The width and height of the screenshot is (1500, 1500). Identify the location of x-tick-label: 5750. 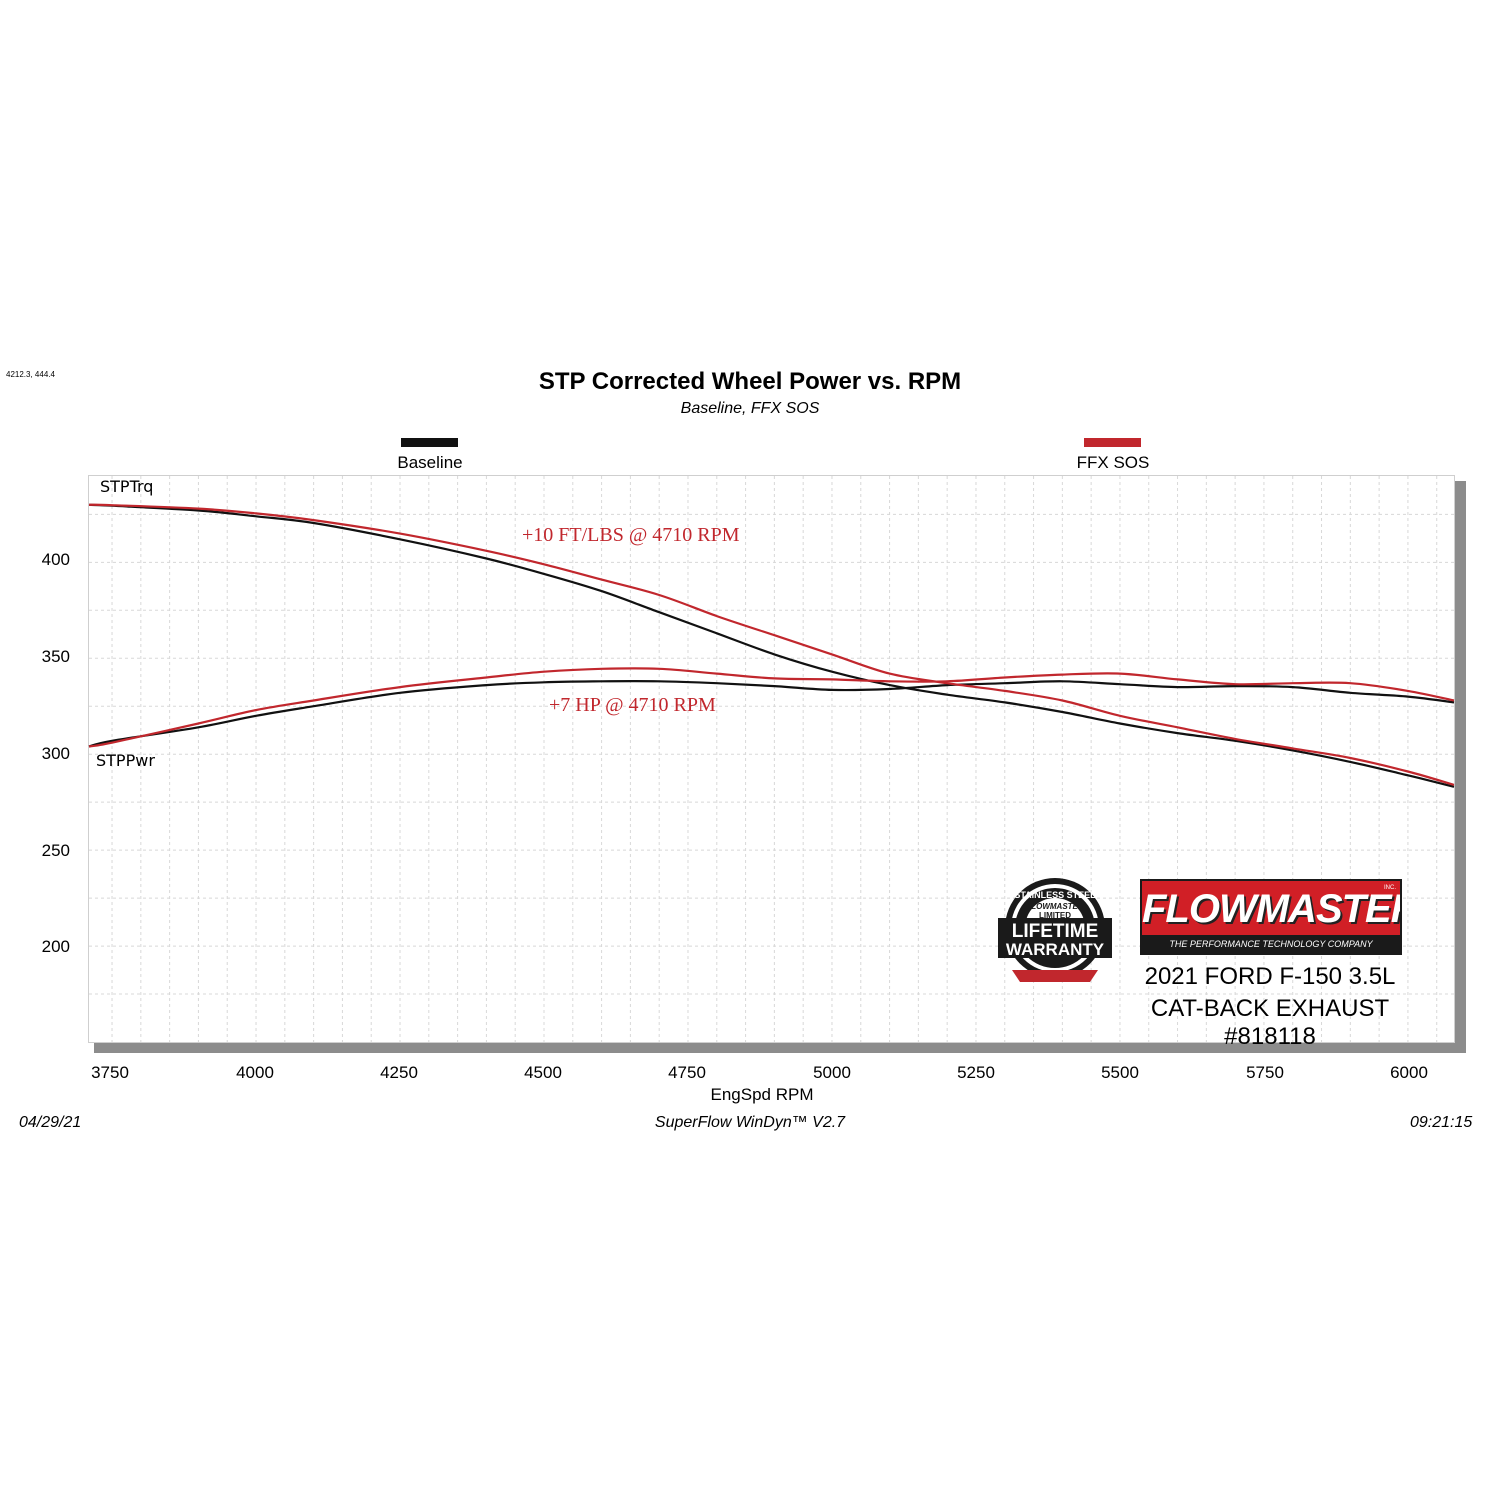
(1265, 1072).